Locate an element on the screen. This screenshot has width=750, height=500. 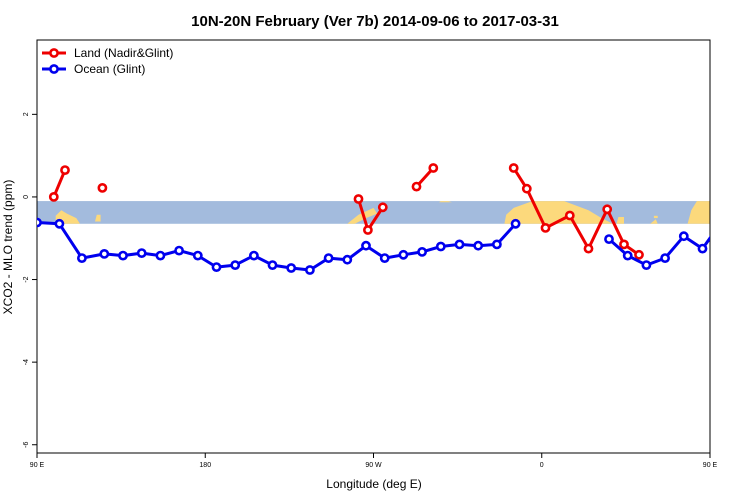
y-axis-label: XCO2 - MLO trend (ppm) is located at coordinates (8, 247).